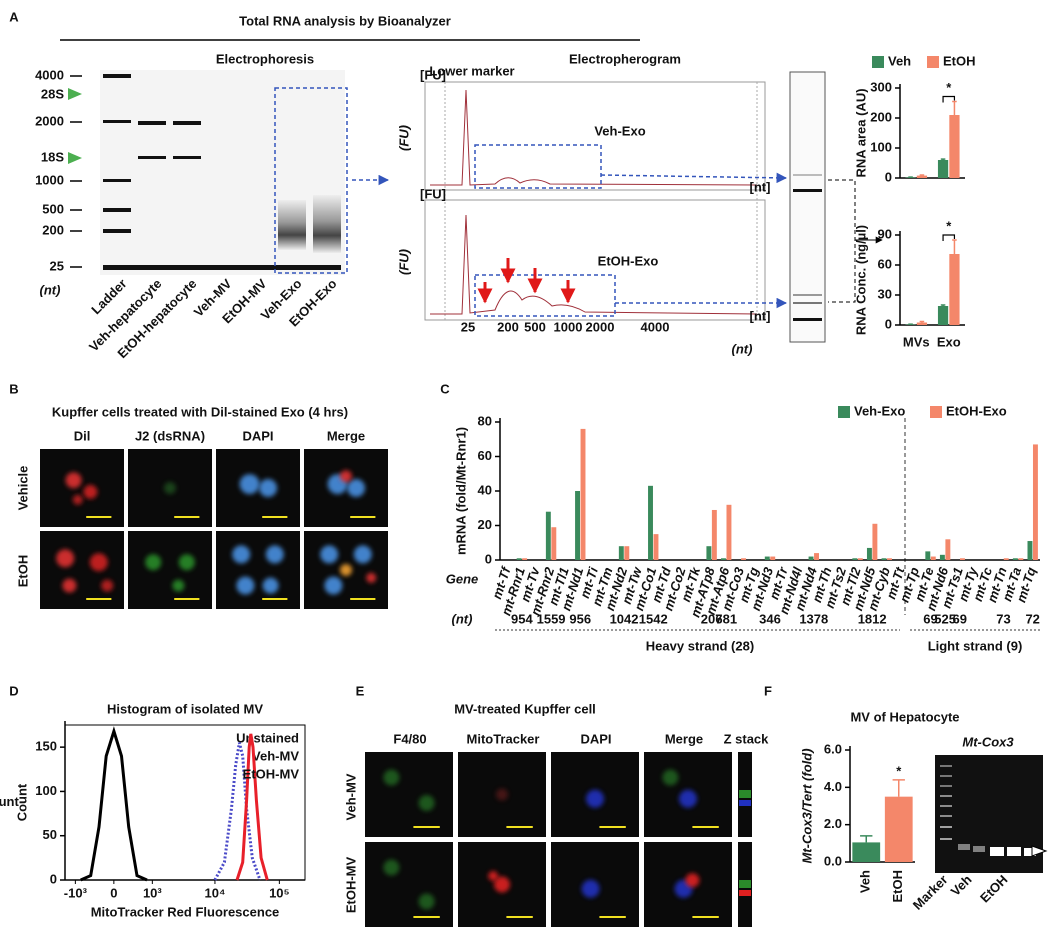 This screenshot has height=932, width=1050. I want to click on y-axis-label: RNA Conc. (ng/µl), so click(860, 280).